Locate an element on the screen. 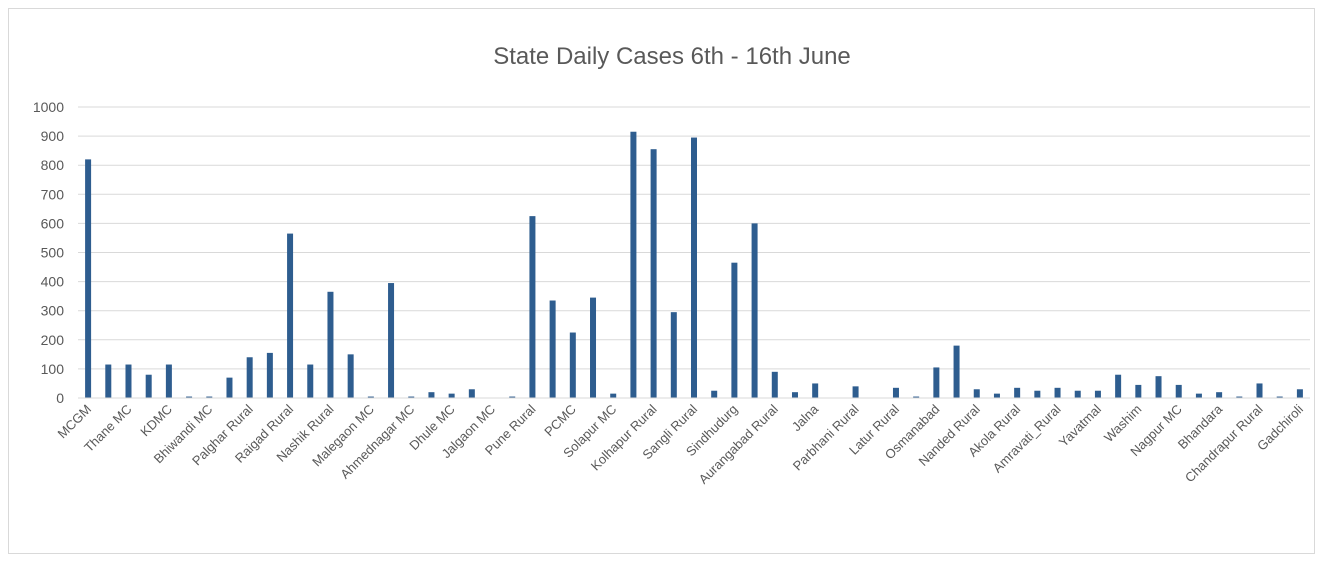  y-tick-label: 400 is located at coordinates (53, 282).